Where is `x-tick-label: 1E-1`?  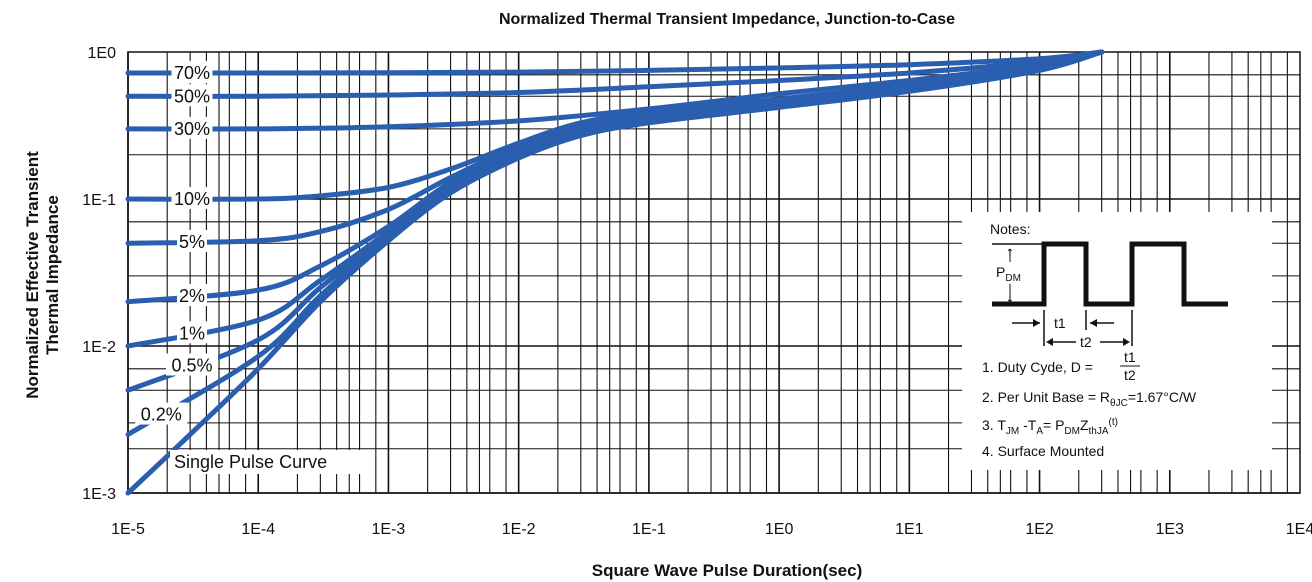
x-tick-label: 1E-1 is located at coordinates (649, 529).